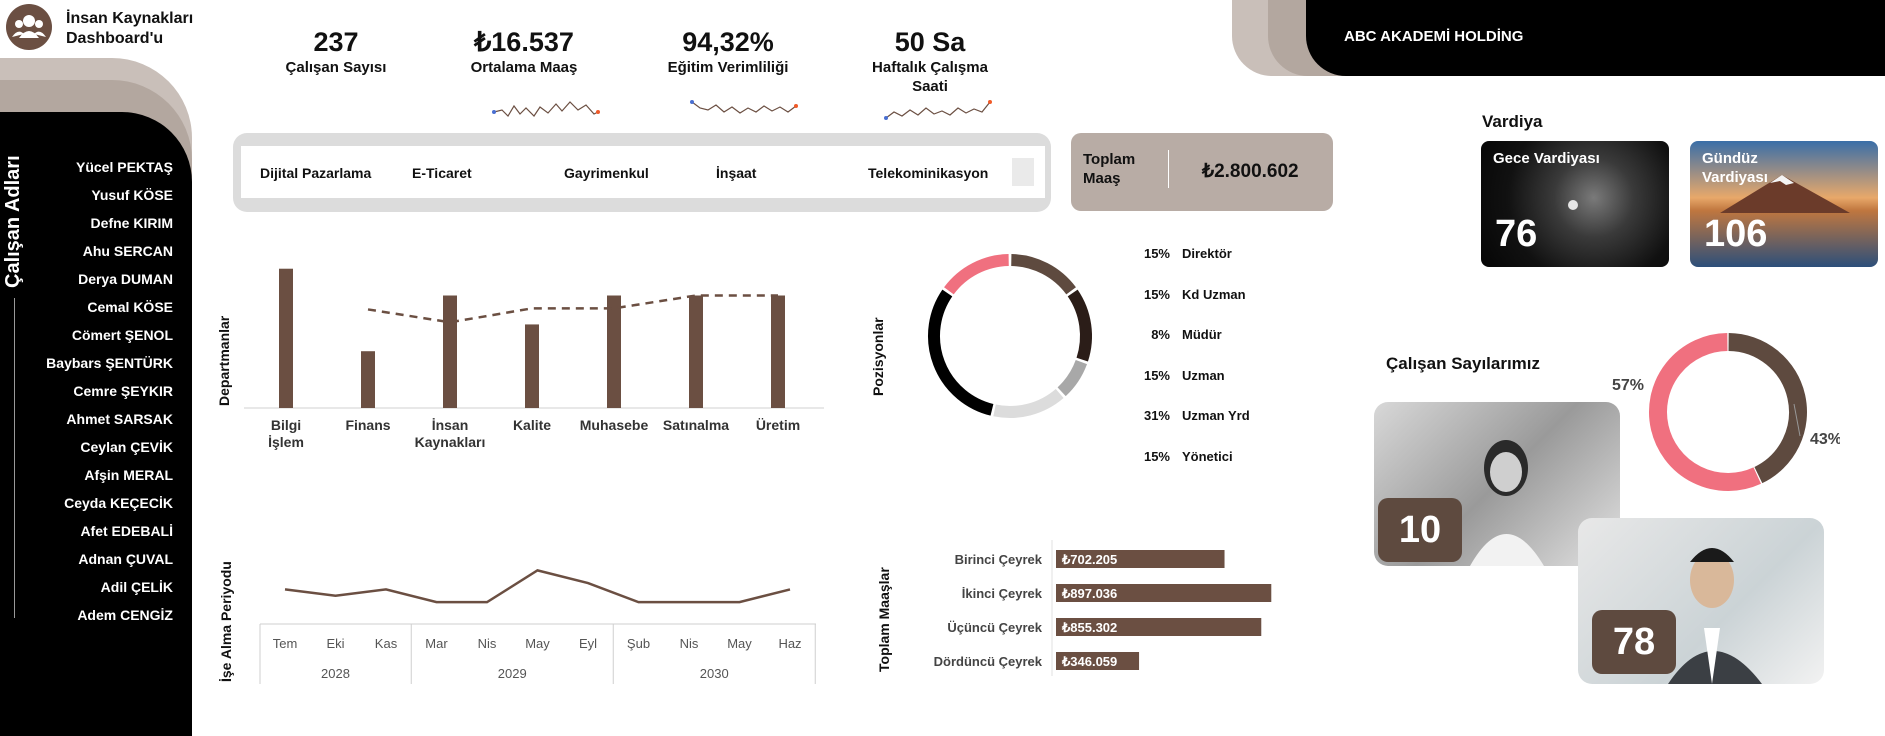 This screenshot has height=736, width=1885. I want to click on app-title-line2: Dashboard'u, so click(115, 38).